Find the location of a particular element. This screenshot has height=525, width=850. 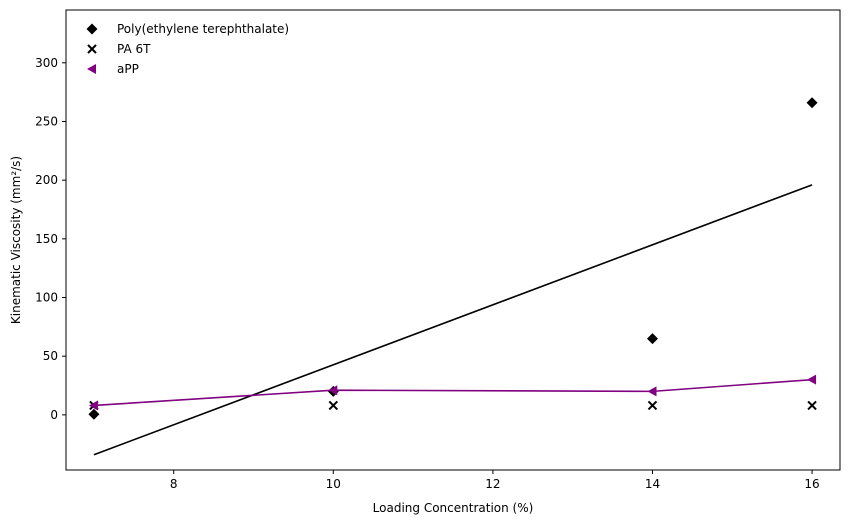

x-tick-label: 10 is located at coordinates (333, 484).